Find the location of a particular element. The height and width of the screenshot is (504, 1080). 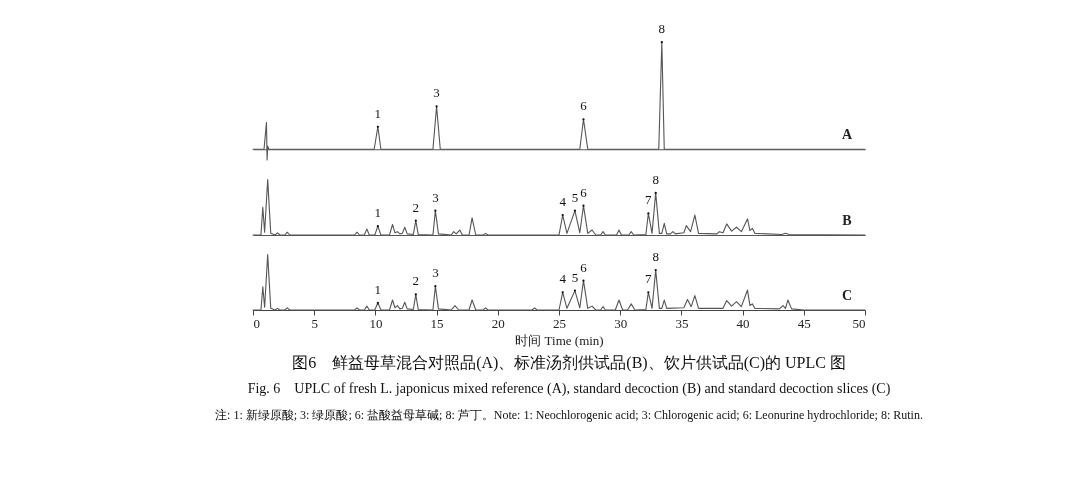

text: 注: 1: 新绿原酸; 3: 绿原酸; 6: 盐酸益母草碱; 8: 芦丁。Note: 1: Neochlorogenic acid; 3: Chlorogenic acid; 6: Leonurine hydrochloride; 8: Rutin. is located at coordinates (569, 415).